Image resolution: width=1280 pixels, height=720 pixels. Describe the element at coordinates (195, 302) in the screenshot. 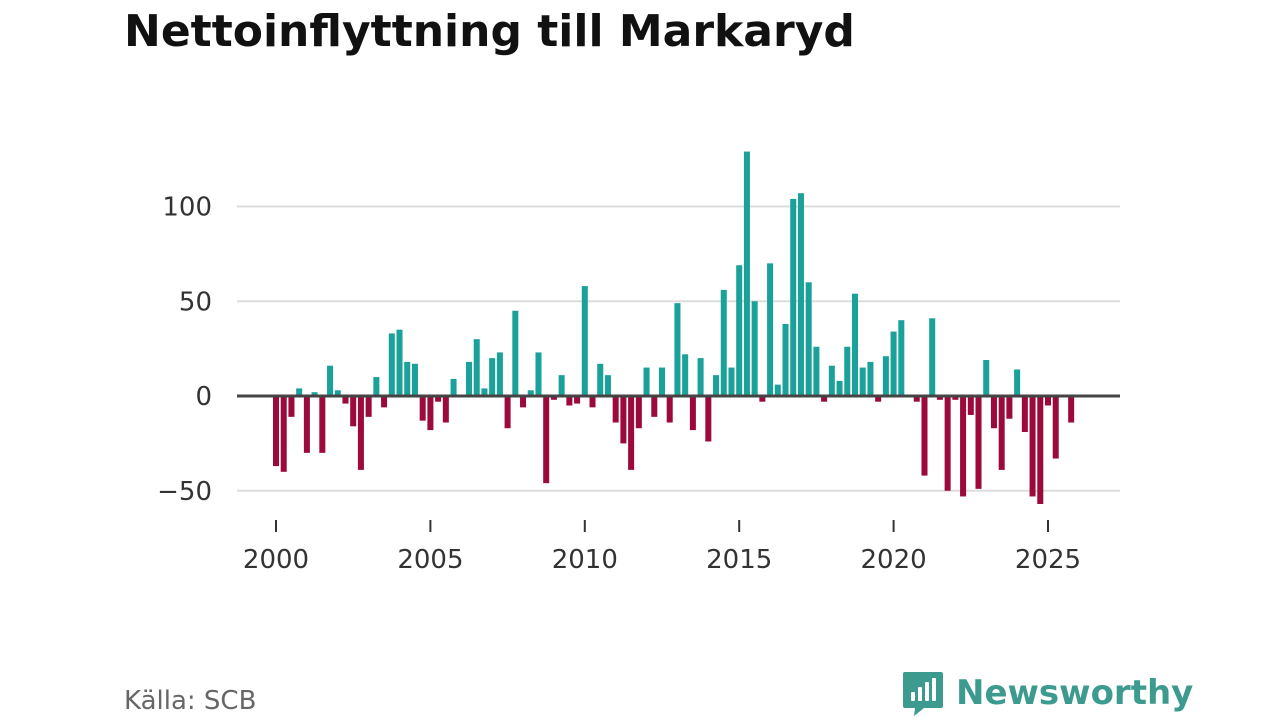

I see `y-tick-label: 50` at that location.